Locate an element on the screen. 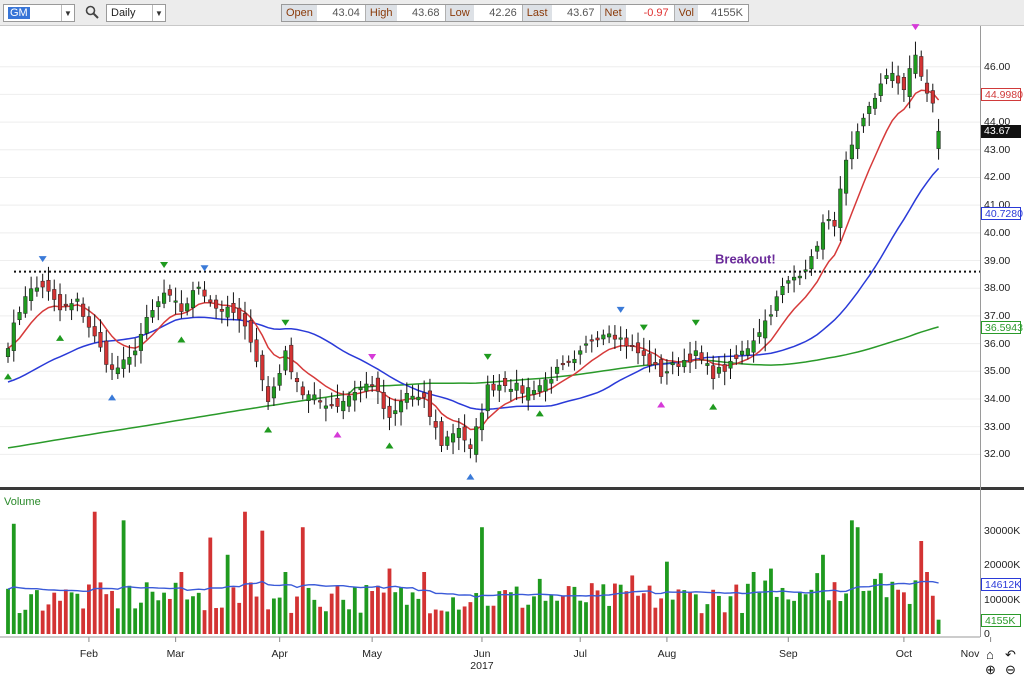  stat-label: Vol is located at coordinates (686, 13).